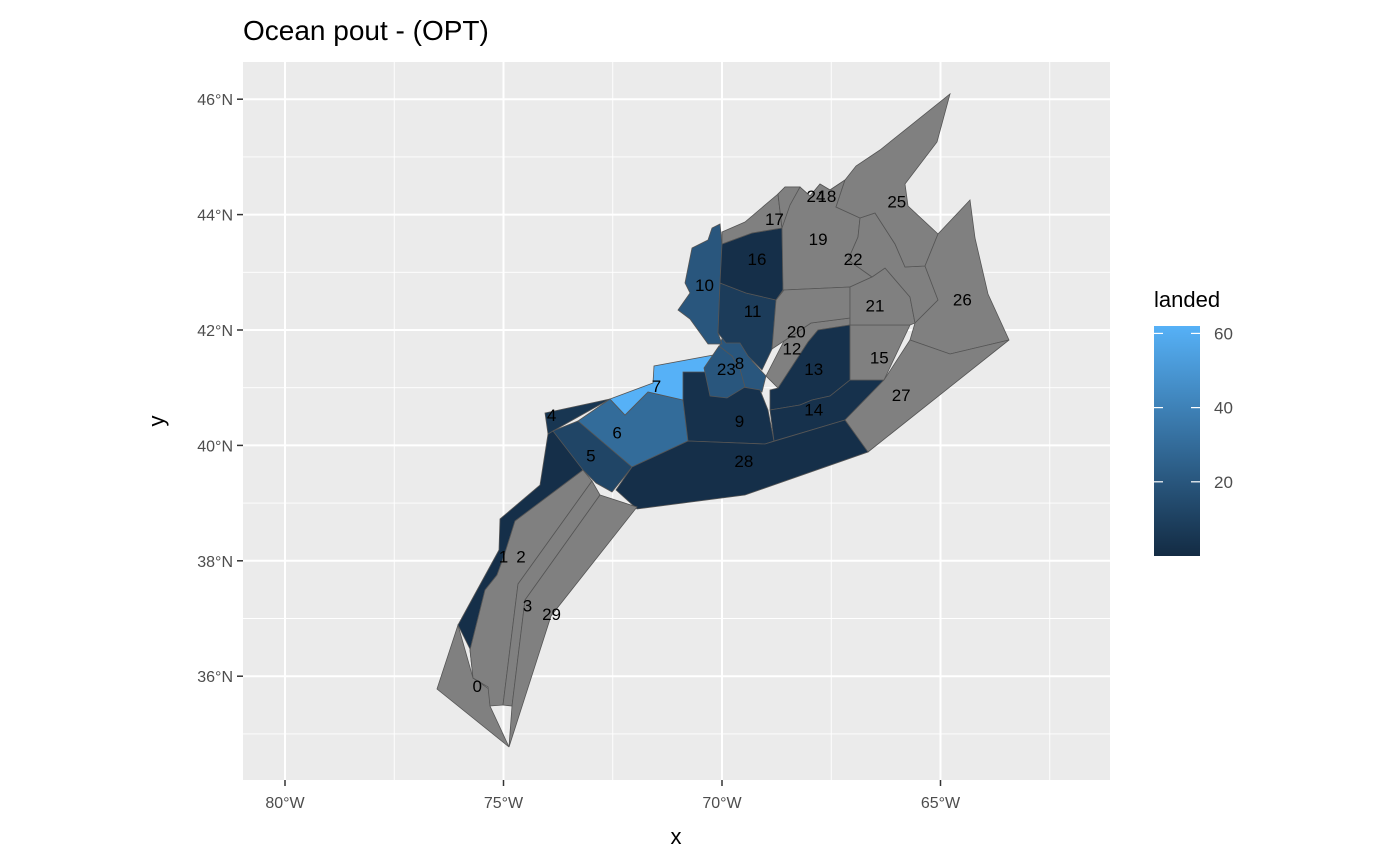 Image resolution: width=1400 pixels, height=865 pixels. Describe the element at coordinates (826, 196) in the screenshot. I see `region-label-18: 18` at that location.